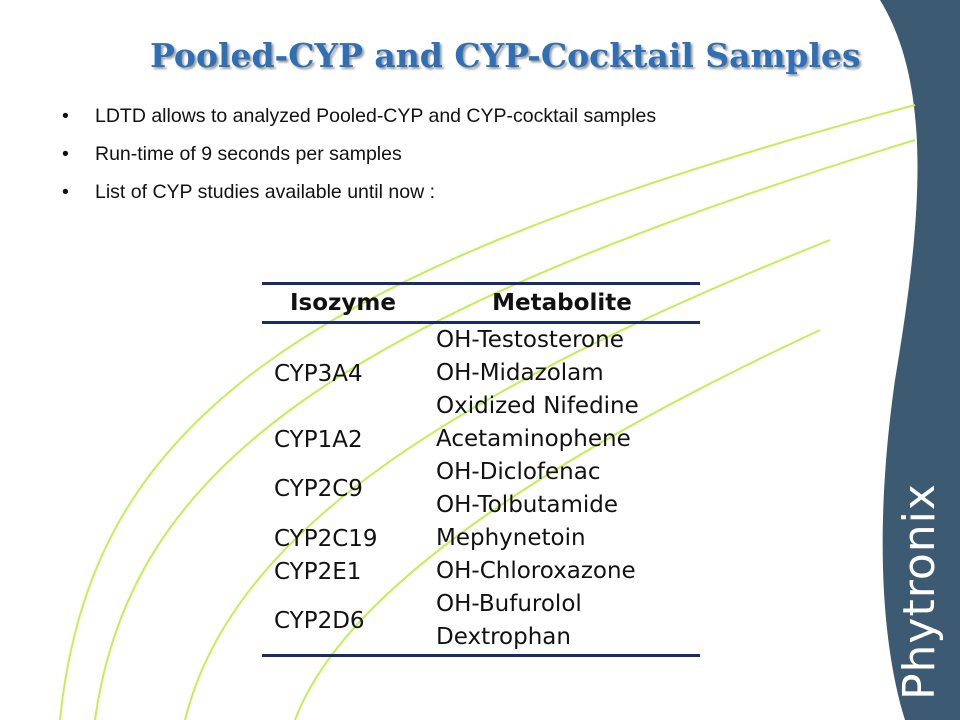 This screenshot has width=960, height=720. Describe the element at coordinates (509, 604) in the screenshot. I see `metabolite-name: OH-Bufurolol` at that location.